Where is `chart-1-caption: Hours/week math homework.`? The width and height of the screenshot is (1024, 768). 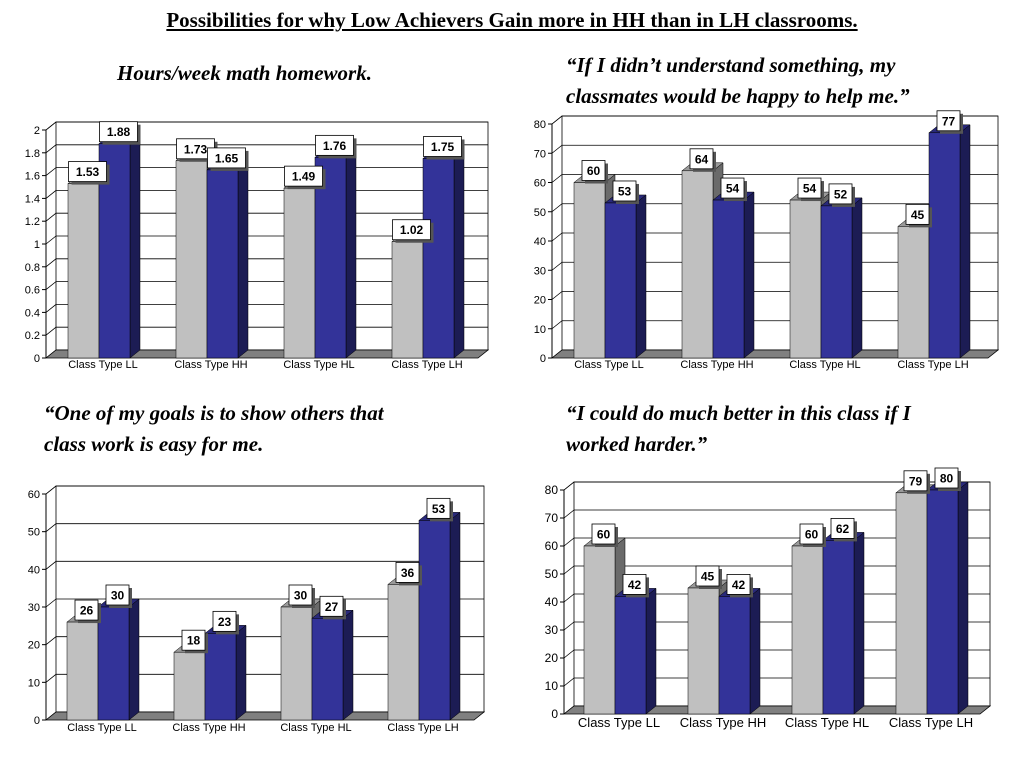
chart-1-caption: Hours/week math homework. is located at coordinates (244, 73).